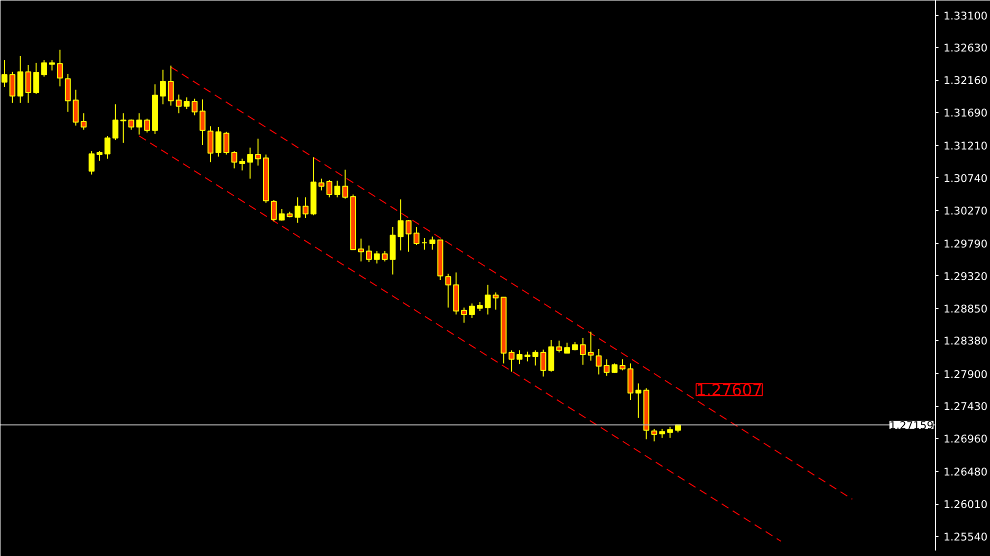 The width and height of the screenshot is (990, 556). Describe the element at coordinates (966, 505) in the screenshot. I see `y-tick-label: 1.26010` at that location.